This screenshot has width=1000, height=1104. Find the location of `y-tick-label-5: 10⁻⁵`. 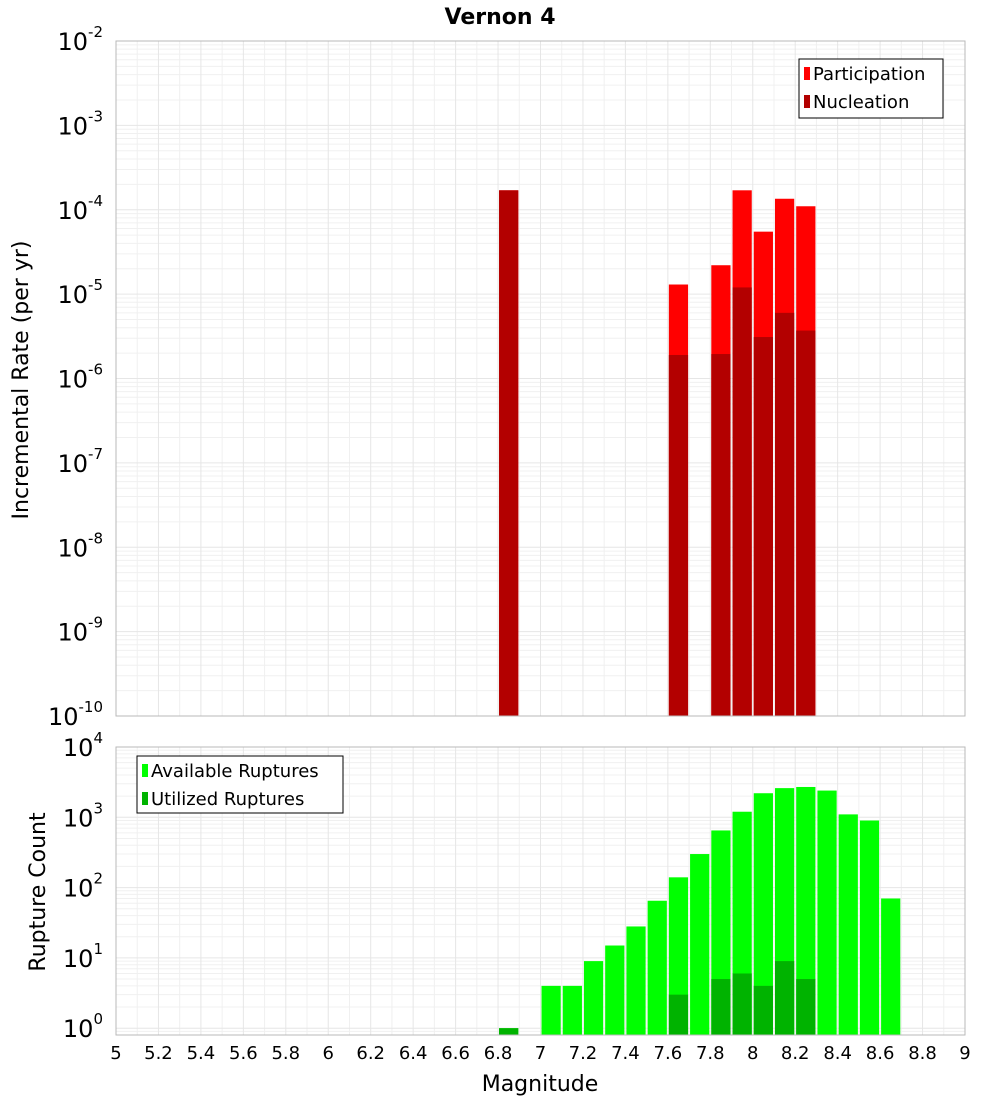

y-tick-label-5: 10⁻⁵ is located at coordinates (80, 292).